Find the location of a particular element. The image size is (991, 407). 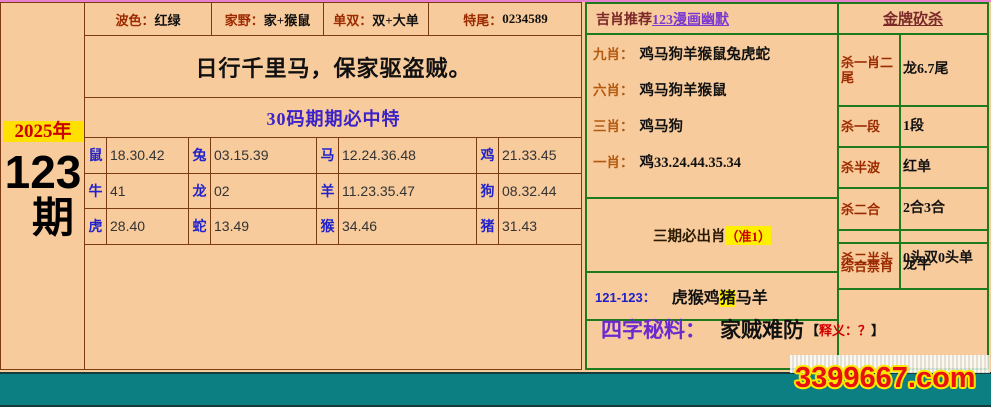

range-value-post: 马羊 is located at coordinates (751, 298).